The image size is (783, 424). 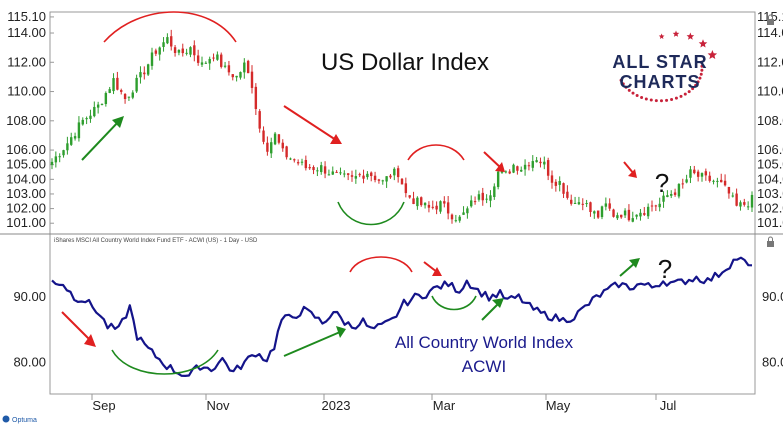 I want to click on y-tick-left: 101.00, so click(x=26, y=222).